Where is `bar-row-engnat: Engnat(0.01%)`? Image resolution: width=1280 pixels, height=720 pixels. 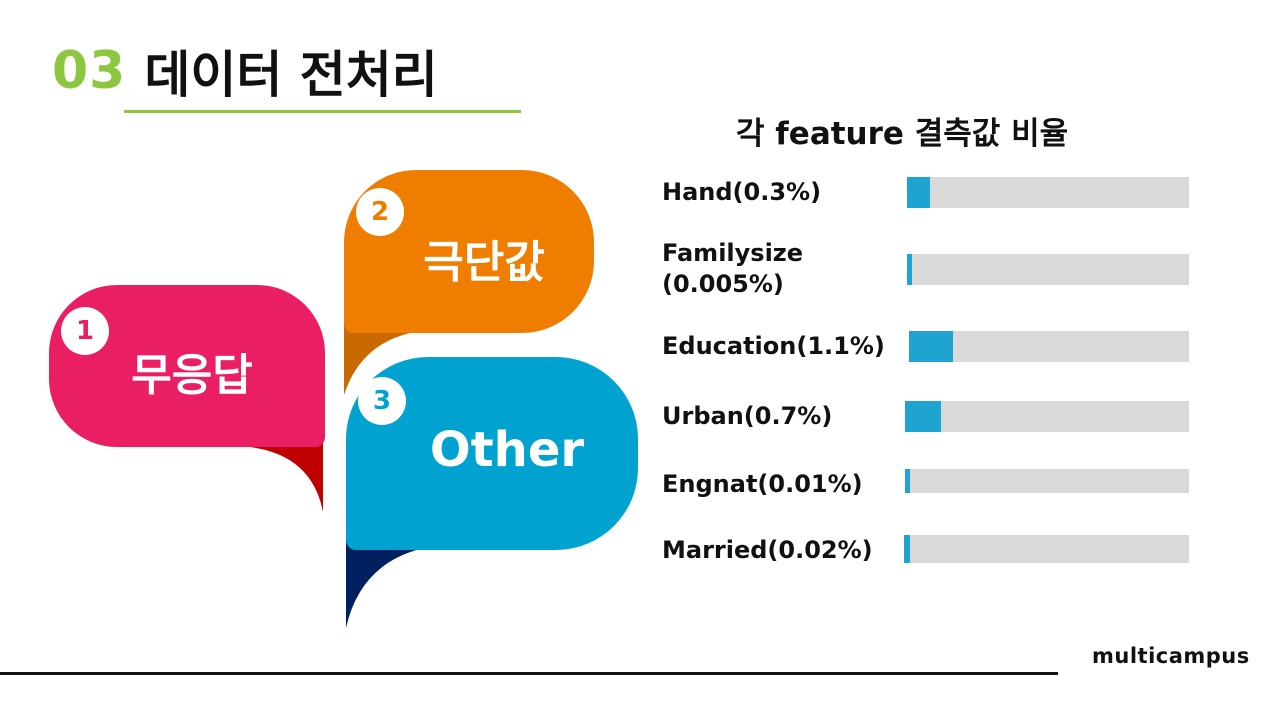
bar-row-engnat: Engnat(0.01%) is located at coordinates (927, 485).